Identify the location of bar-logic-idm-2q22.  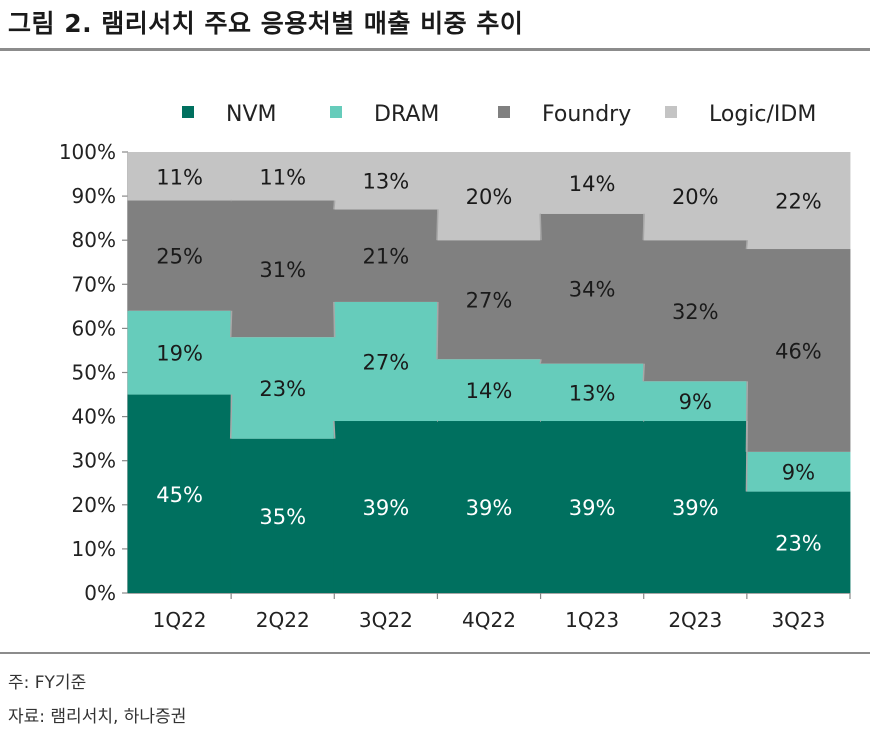
(282, 176).